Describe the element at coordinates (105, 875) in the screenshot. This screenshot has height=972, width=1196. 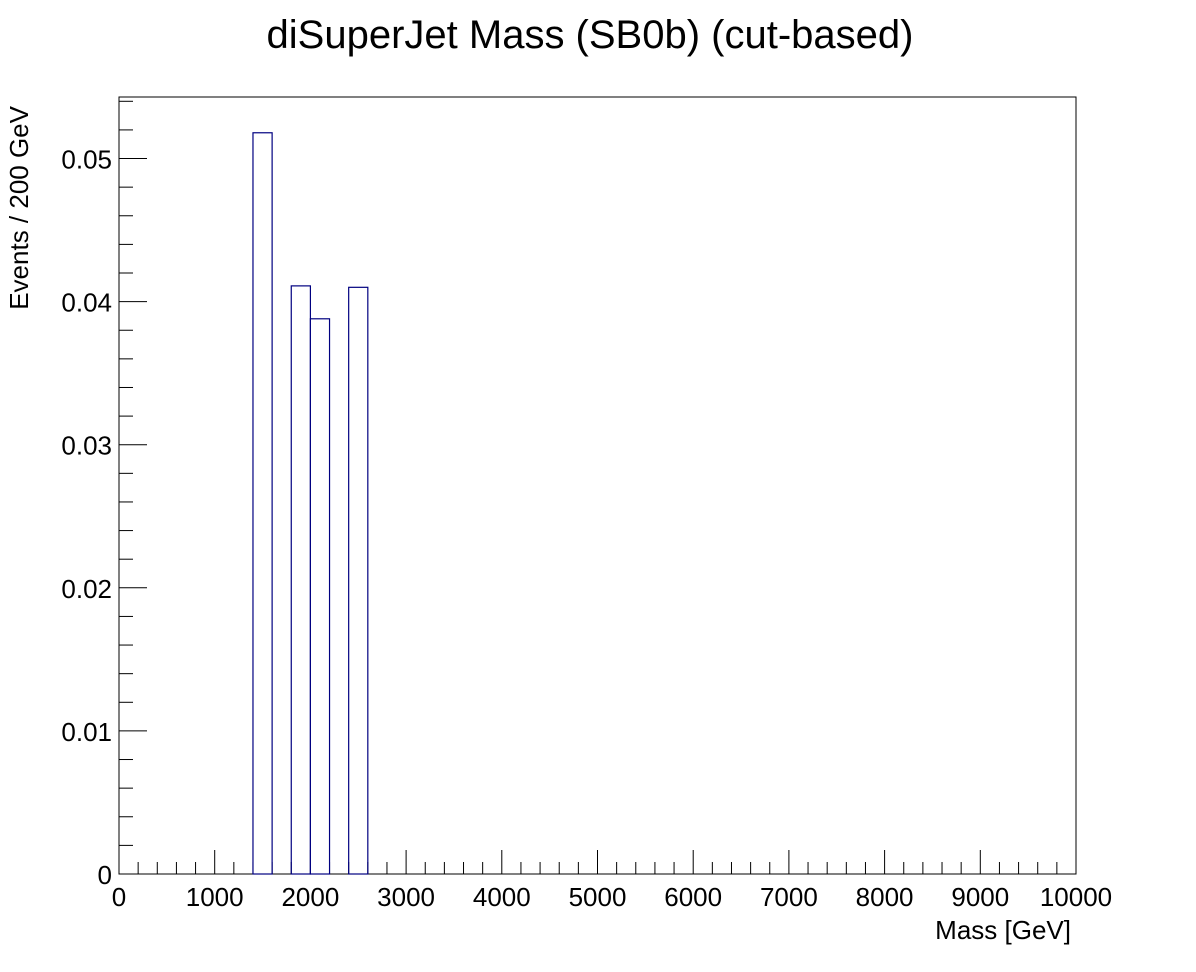
I see `y-tick-label: 0` at that location.